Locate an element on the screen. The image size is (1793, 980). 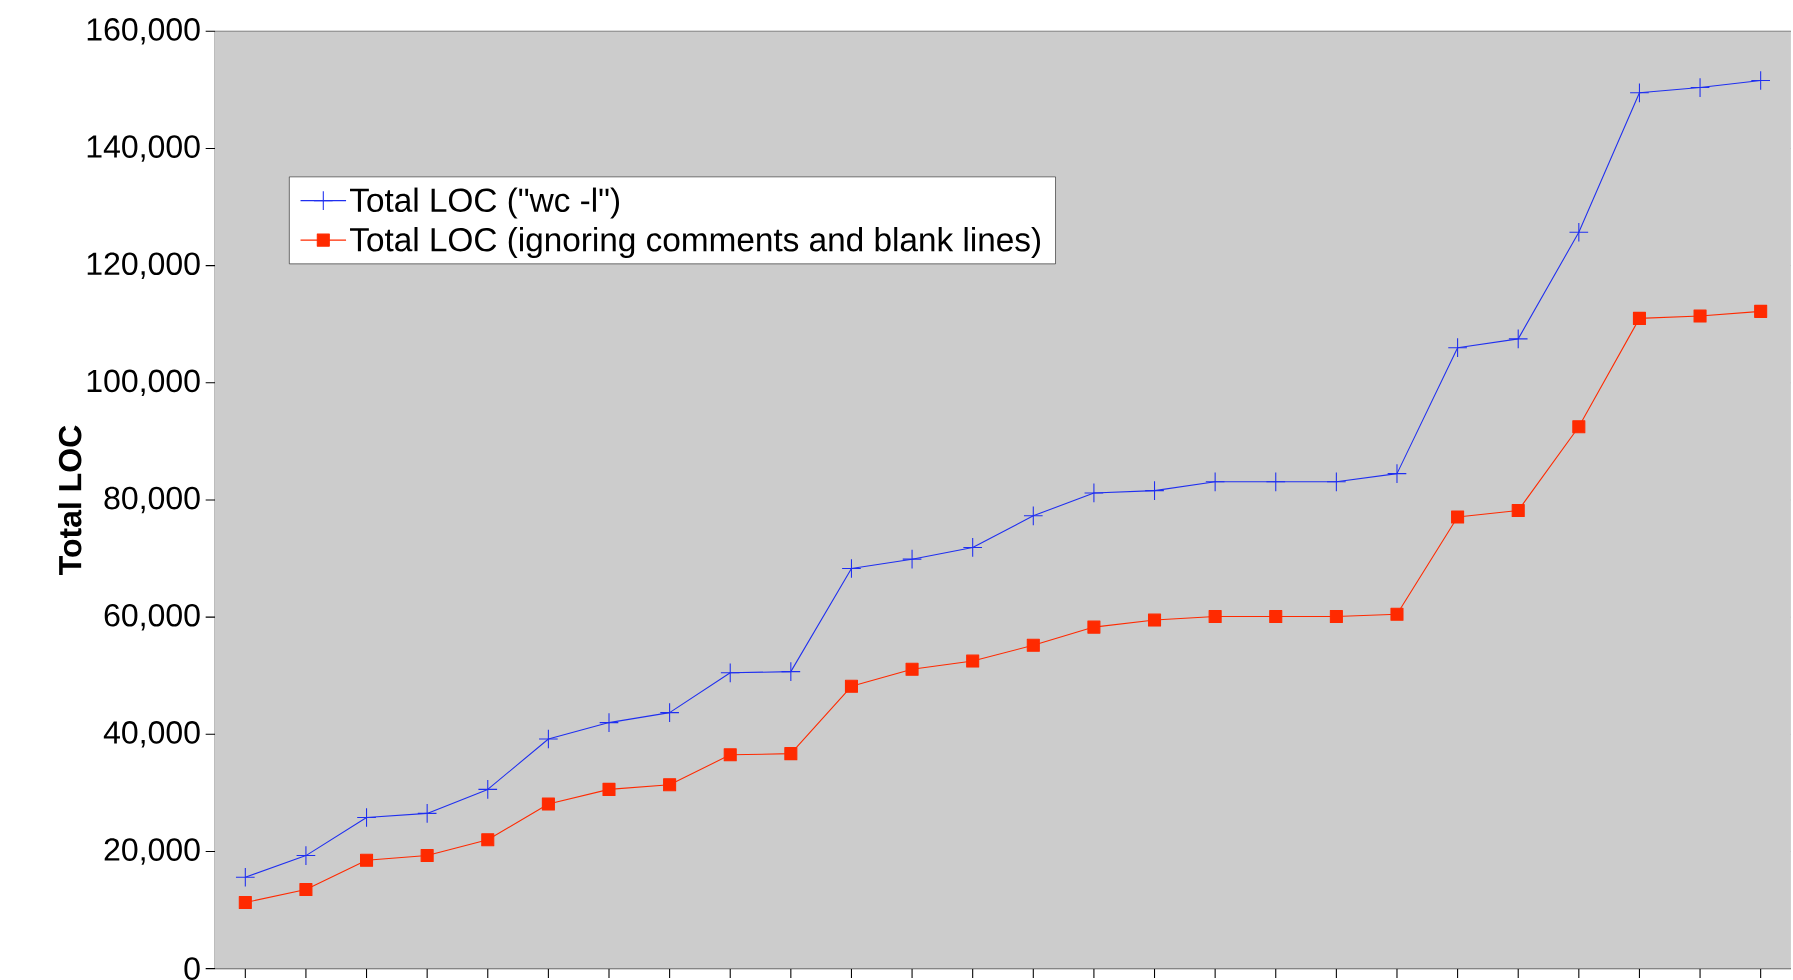
legend-label: Total LOC ("wc -l") is located at coordinates (484, 203).